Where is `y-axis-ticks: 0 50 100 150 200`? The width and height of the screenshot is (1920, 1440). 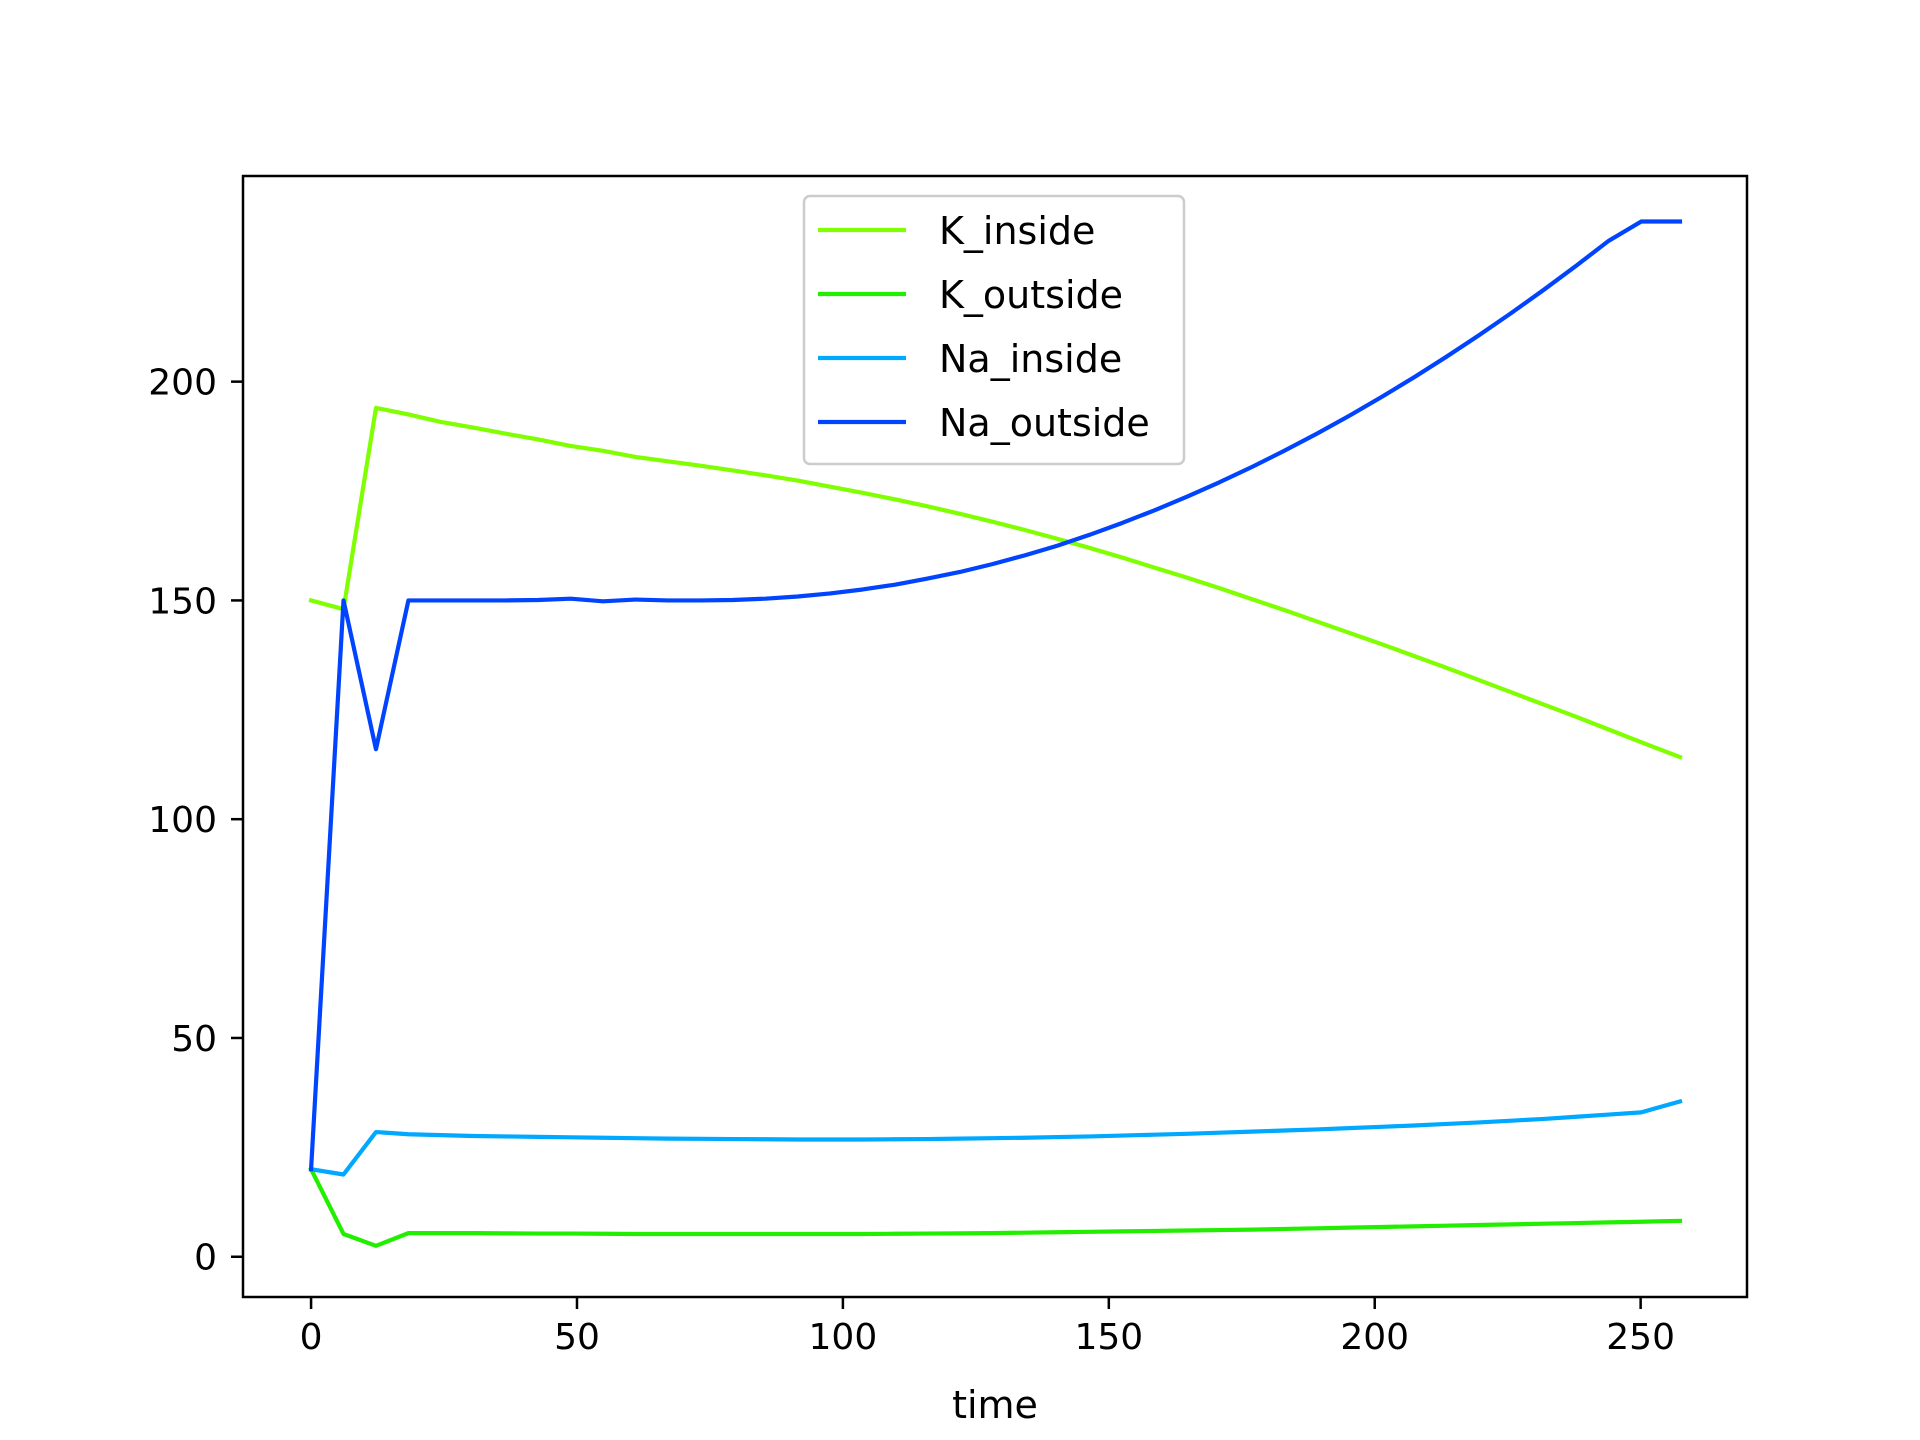
y-axis-ticks: 0 50 100 150 200 is located at coordinates (195, 821).